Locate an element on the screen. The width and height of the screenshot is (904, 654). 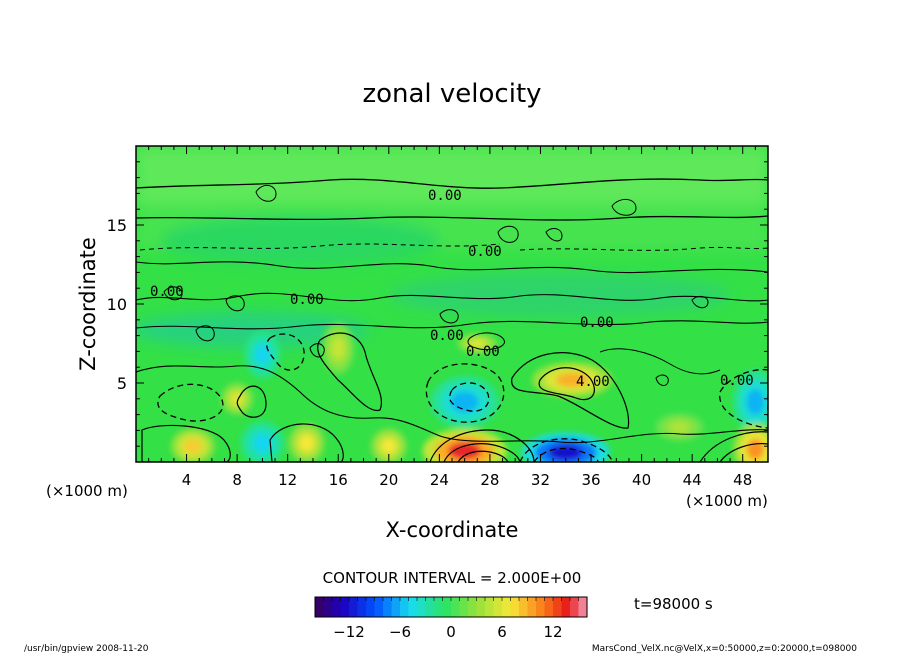
x-tick-label: 28 is located at coordinates (489, 480).